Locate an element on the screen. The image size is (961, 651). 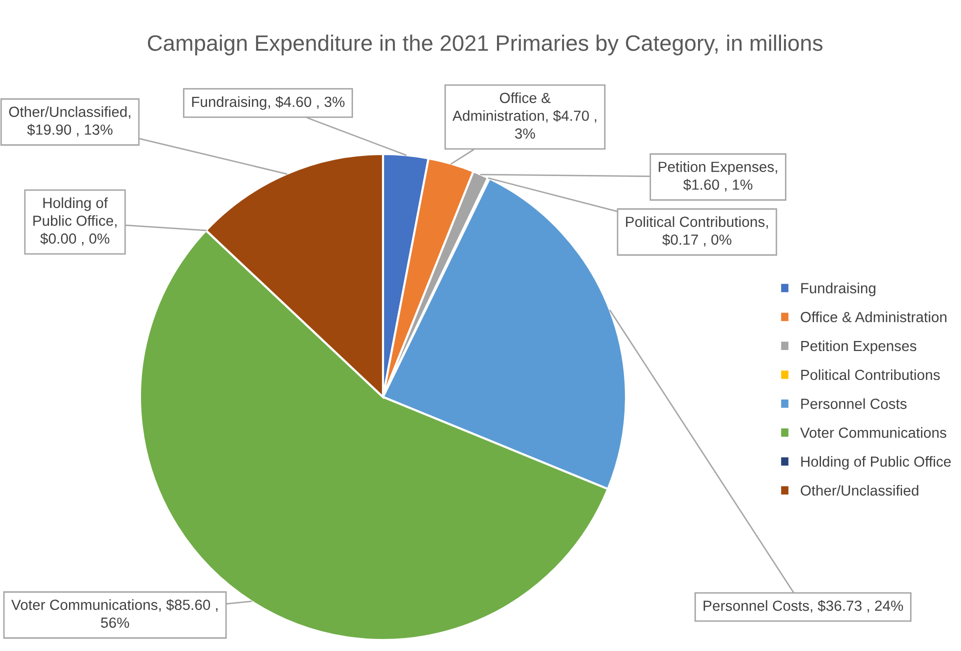
chart-title: Campaign Expenditure in the 2021 Primaries by Category, in millions is located at coordinates (485, 45).